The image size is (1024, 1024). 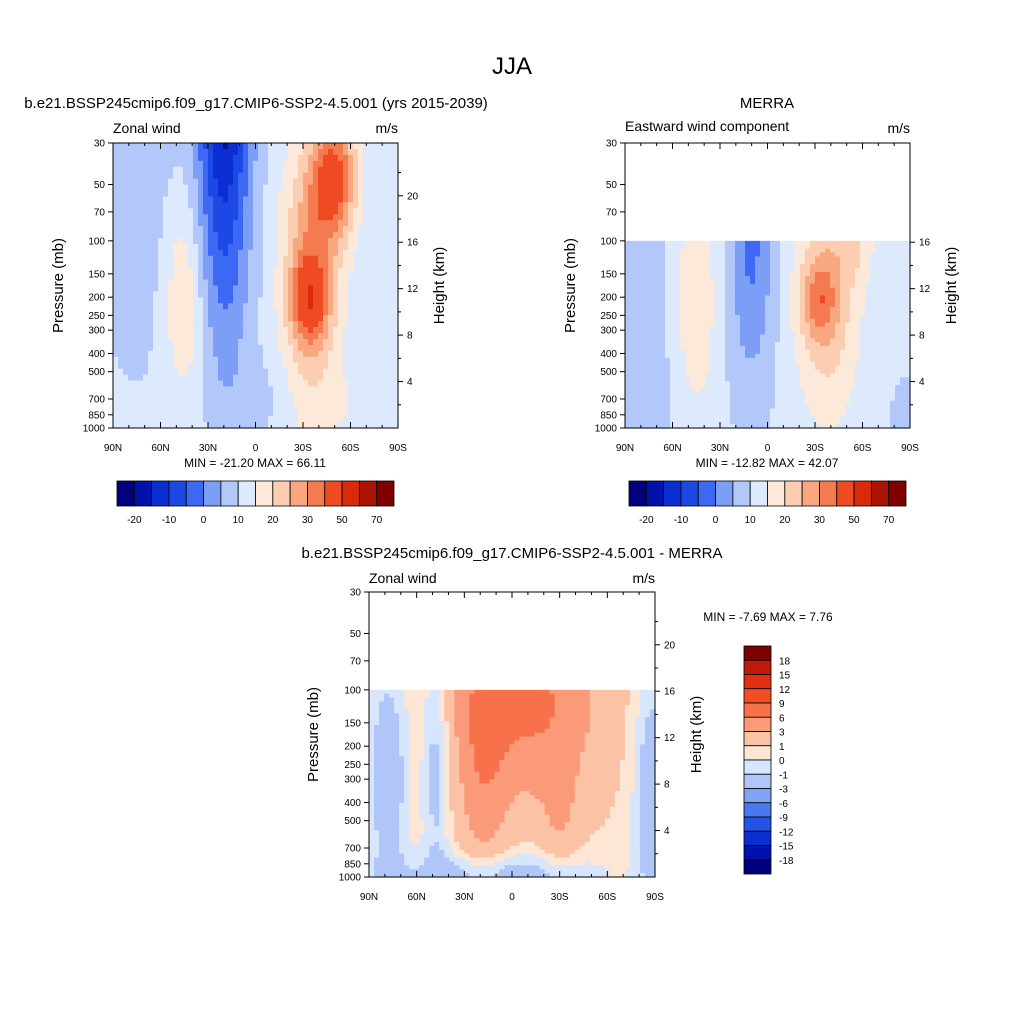 I want to click on model-colorbar: -20 -10 0 10 20 30 50 70, so click(x=255, y=503).